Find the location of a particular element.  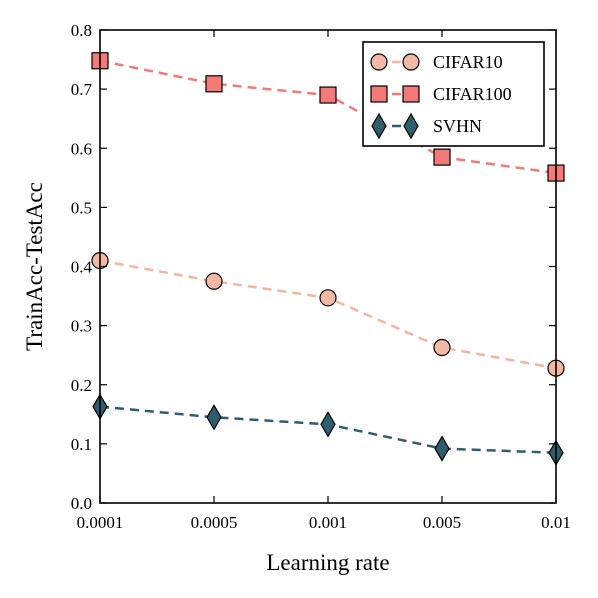

y-tick-label: 0.4 is located at coordinates (82, 267).